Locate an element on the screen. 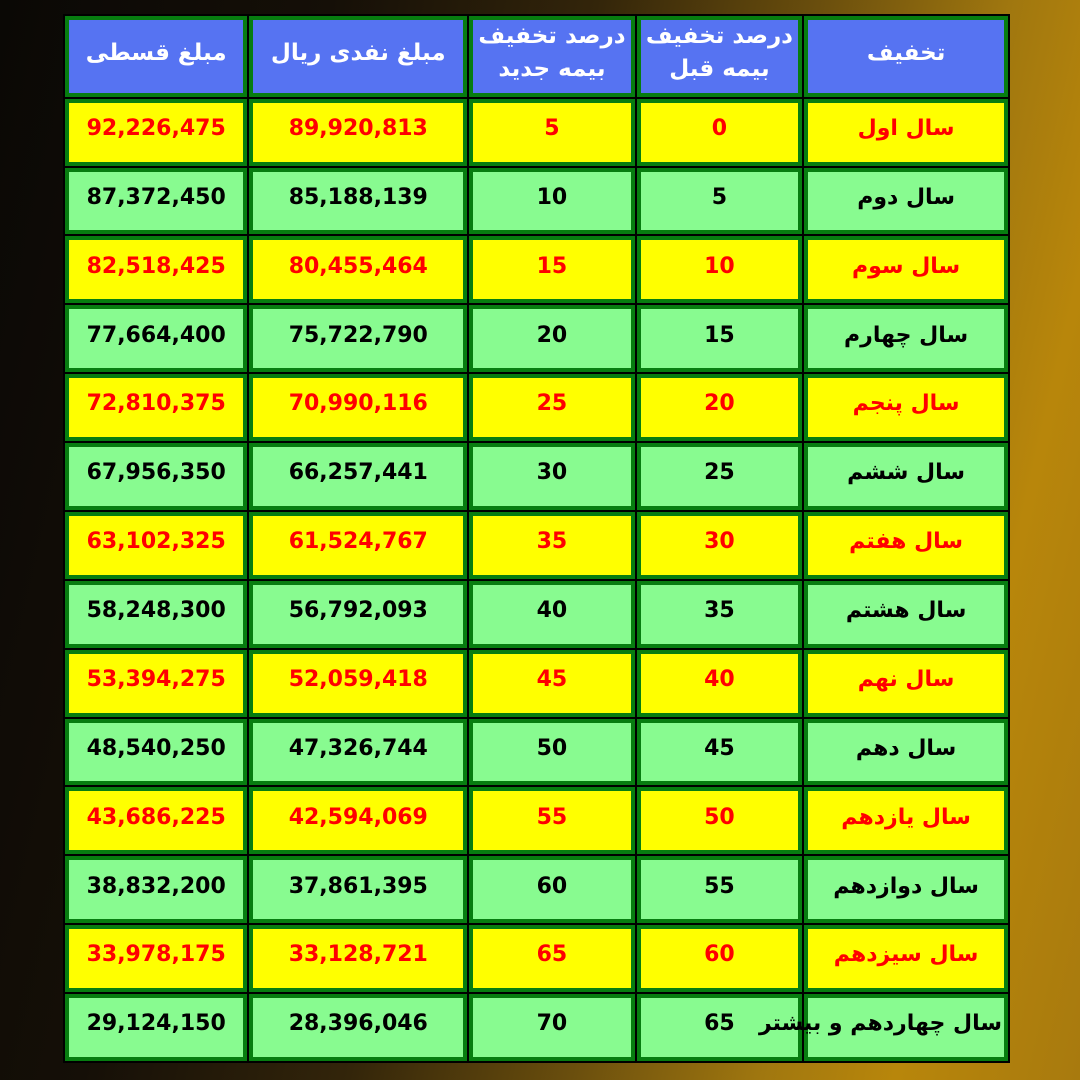 This screenshot has width=1080, height=1080. table-row: سال سیزدهم 60 65 33,128,721 33,978,175 is located at coordinates (536, 959).